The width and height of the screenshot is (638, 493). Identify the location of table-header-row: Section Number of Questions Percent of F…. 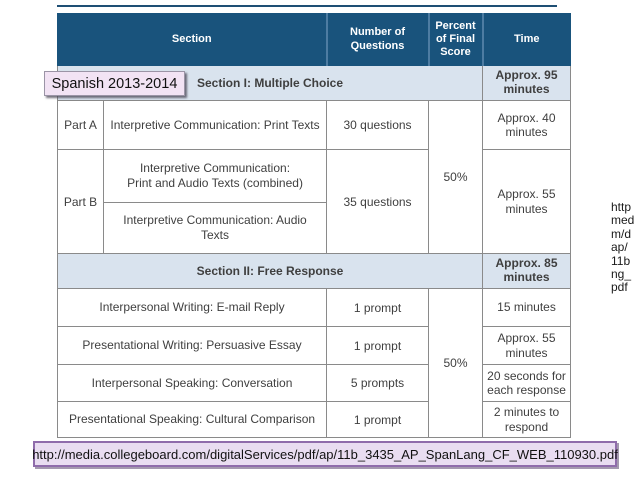
(314, 39).